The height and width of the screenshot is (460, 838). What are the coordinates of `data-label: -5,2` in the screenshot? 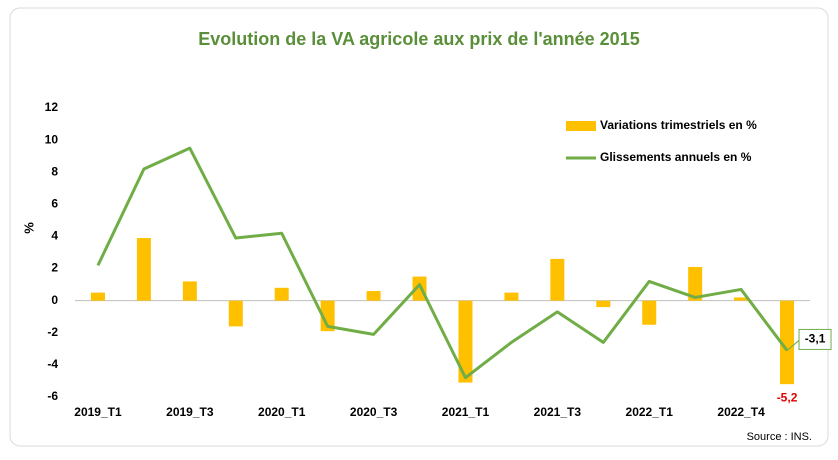 It's located at (787, 397).